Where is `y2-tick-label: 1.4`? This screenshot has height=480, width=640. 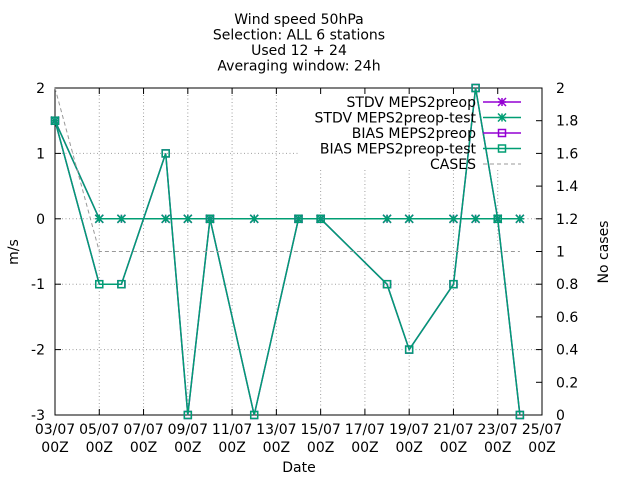 y2-tick-label: 1.4 is located at coordinates (567, 187).